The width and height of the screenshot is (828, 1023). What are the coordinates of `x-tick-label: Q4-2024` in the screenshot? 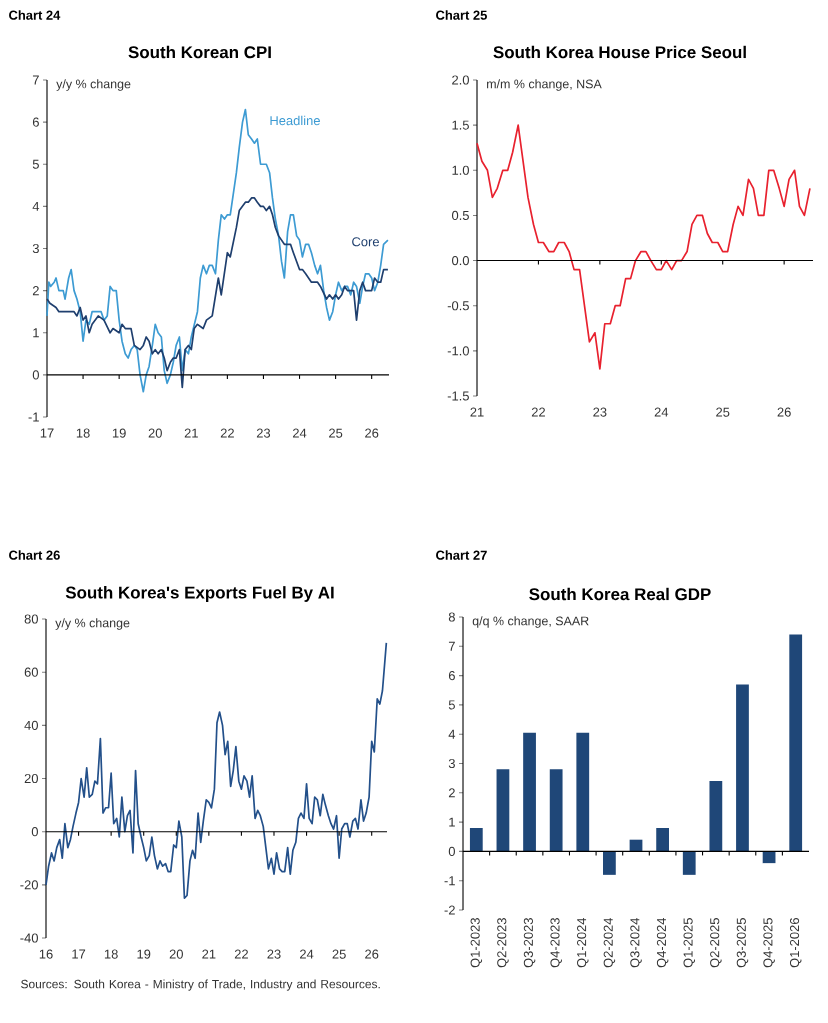 It's located at (662, 942).